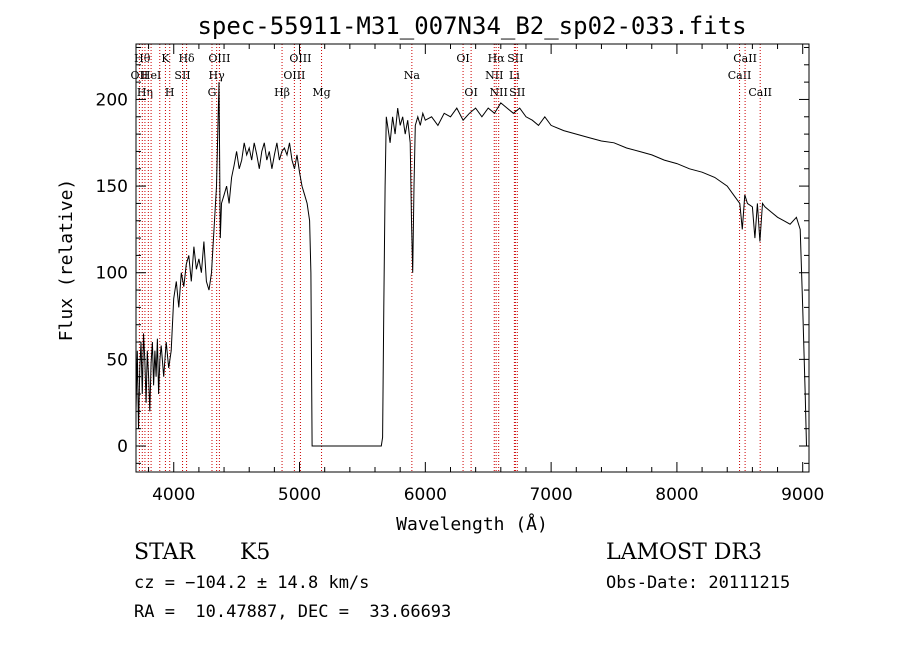 This screenshot has width=900, height=649. Describe the element at coordinates (112, 187) in the screenshot. I see `y-tick-label: 150` at that location.